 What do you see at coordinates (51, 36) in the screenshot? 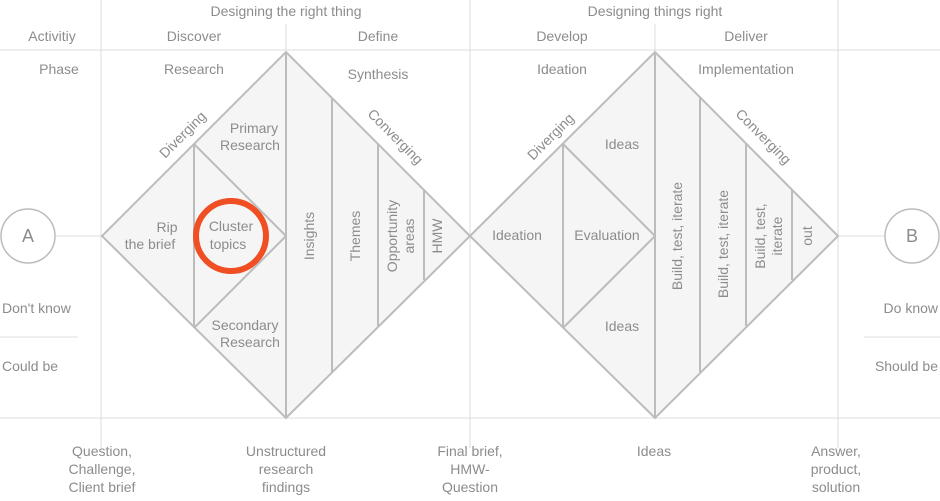
I see `row-label-activities: Activitiy` at bounding box center [51, 36].